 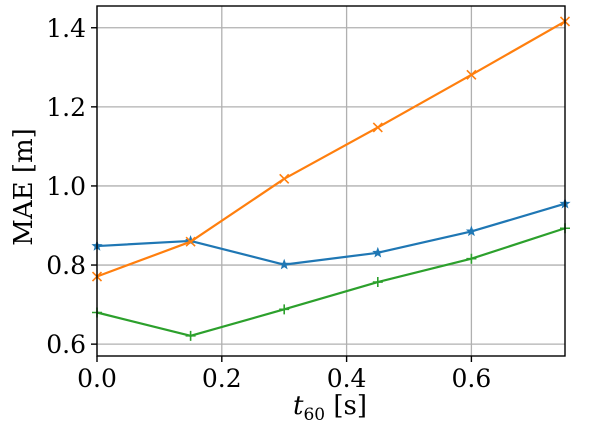 I want to click on x-tick-label-0: 0.0, so click(x=97, y=378).